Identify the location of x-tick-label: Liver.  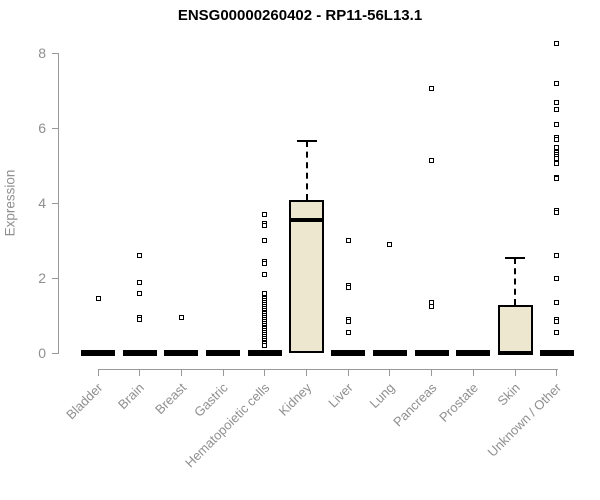
(340, 395).